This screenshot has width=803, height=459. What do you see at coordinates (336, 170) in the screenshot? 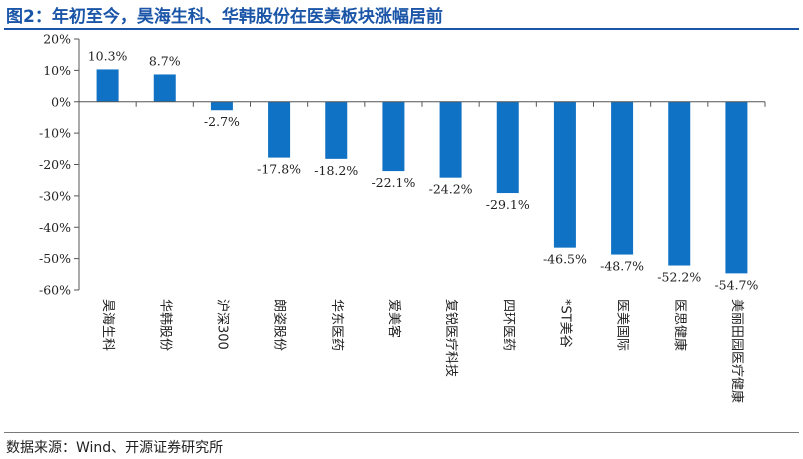
I see `data-label: -18.2%` at bounding box center [336, 170].